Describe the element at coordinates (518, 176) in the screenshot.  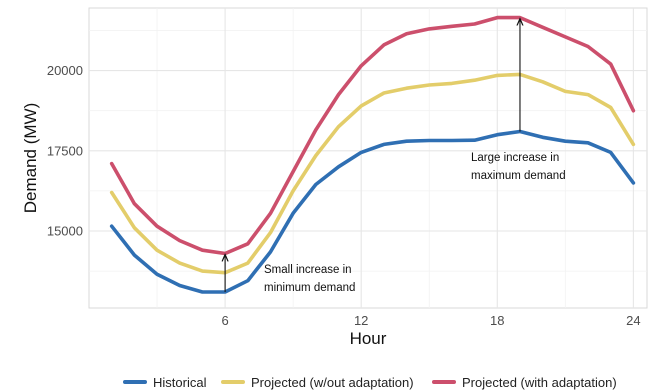
I see `annotation-text-max-line-2: maximum demand` at that location.